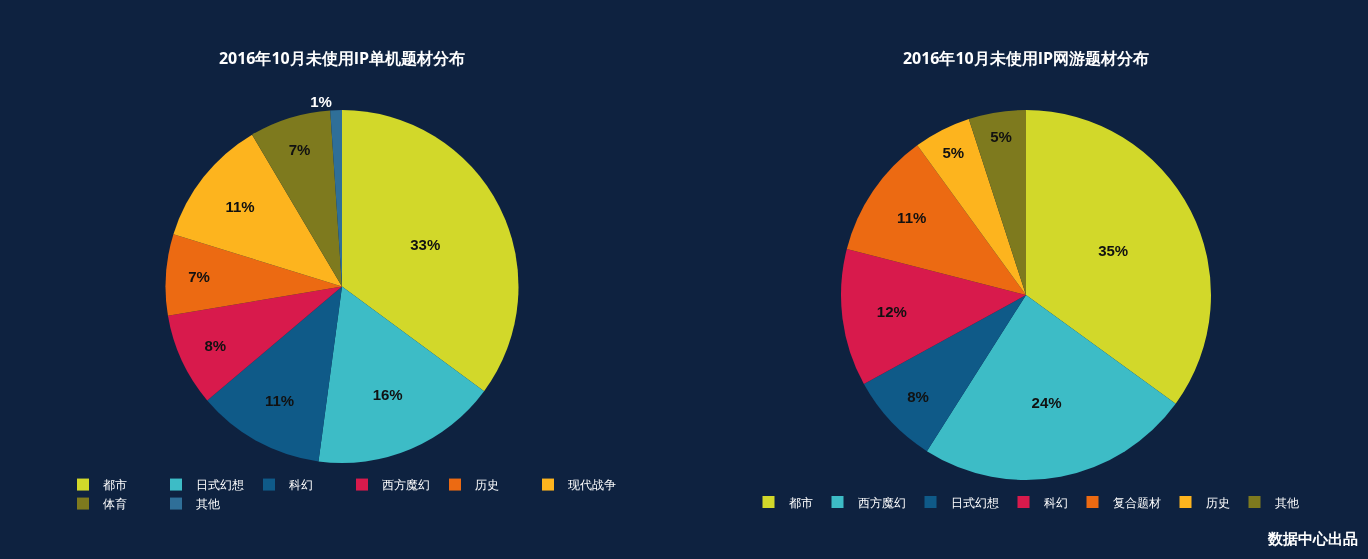  I want to click on legend-label: 复合题材, so click(1136, 502).